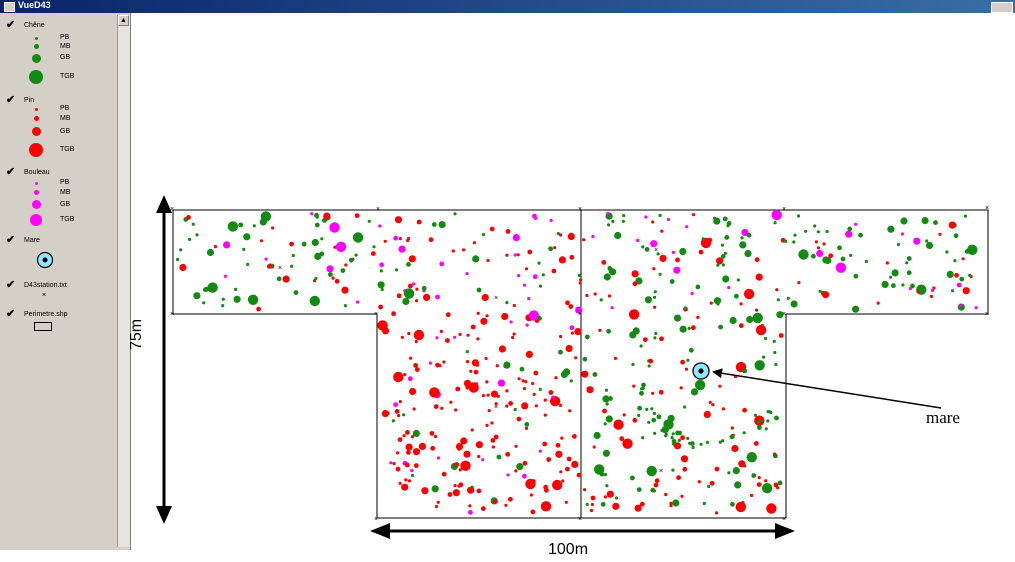 The width and height of the screenshot is (1015, 562). What do you see at coordinates (11, 172) in the screenshot?
I see `layer-checkbox-bouleau: ✔` at bounding box center [11, 172].